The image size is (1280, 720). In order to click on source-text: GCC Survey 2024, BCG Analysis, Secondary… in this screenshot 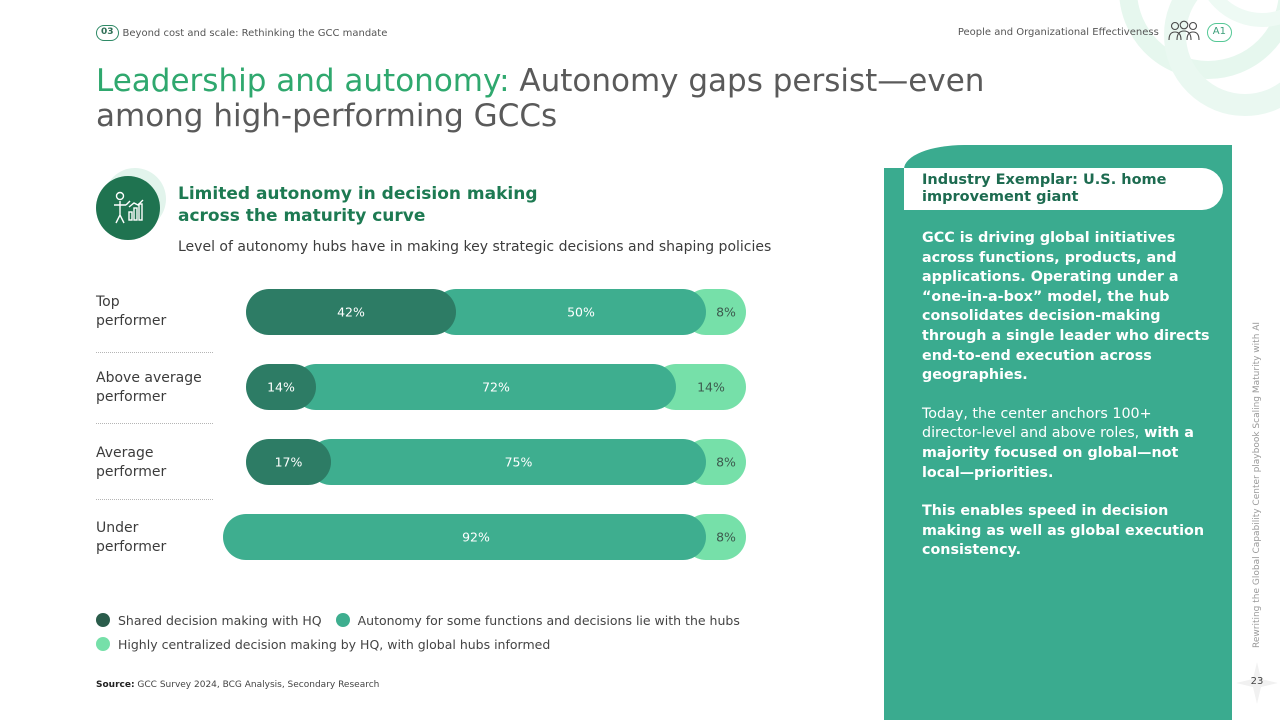, I will do `click(257, 685)`.